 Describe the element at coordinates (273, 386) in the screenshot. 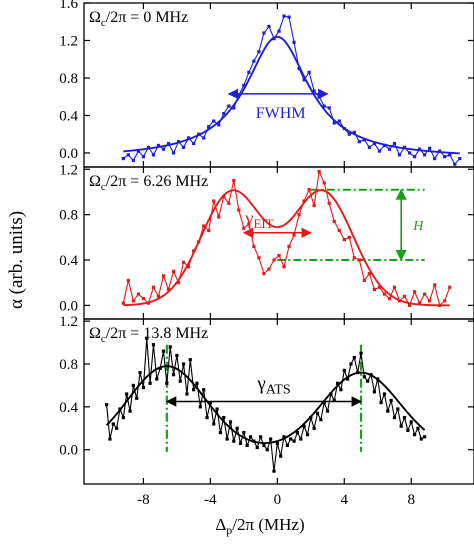

I see `gamma-ats-label: γATS` at that location.